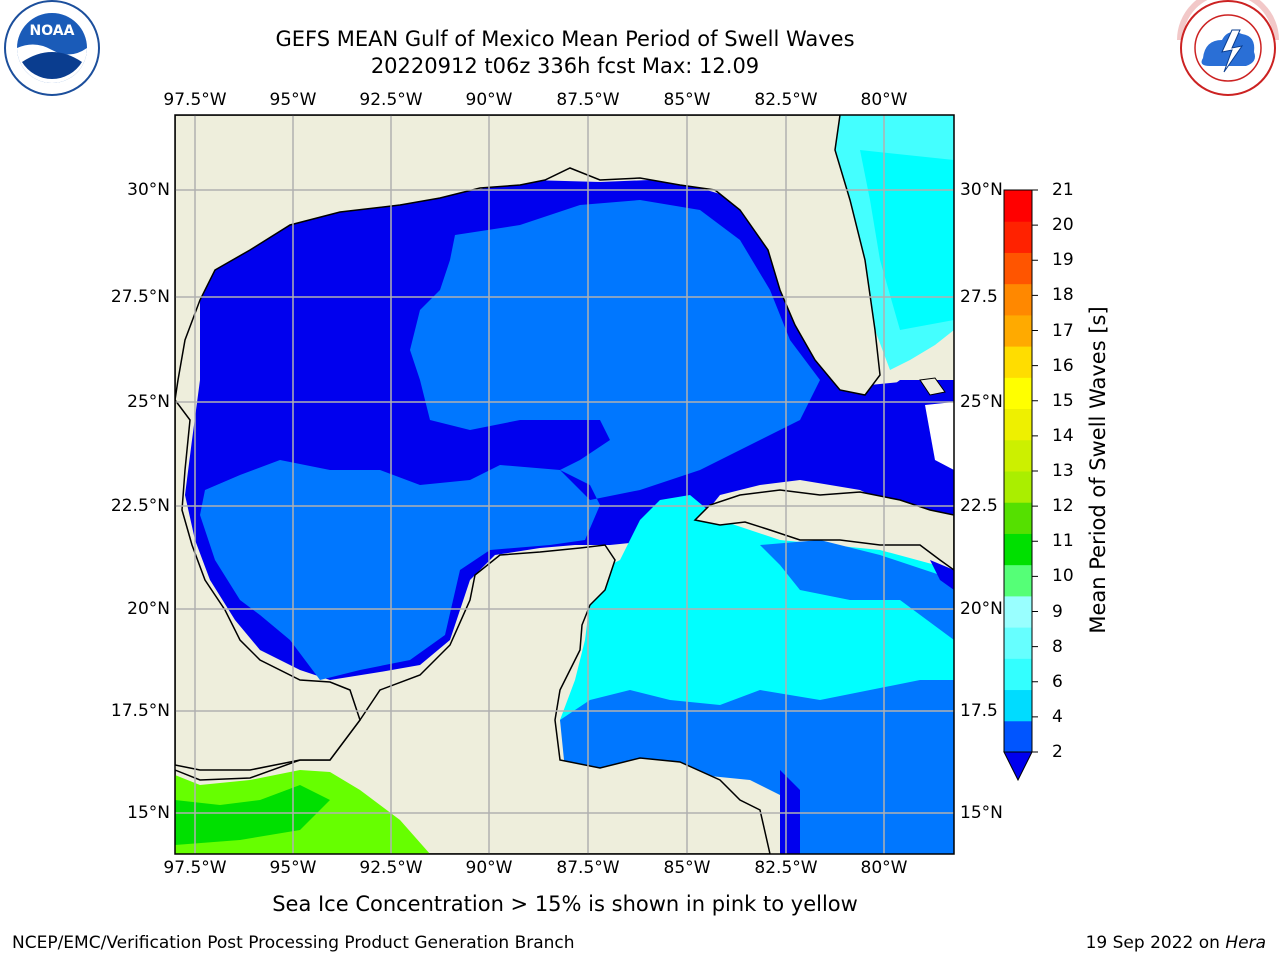 The width and height of the screenshot is (1280, 960). I want to click on lat-label-left: 20°N, so click(148, 609).